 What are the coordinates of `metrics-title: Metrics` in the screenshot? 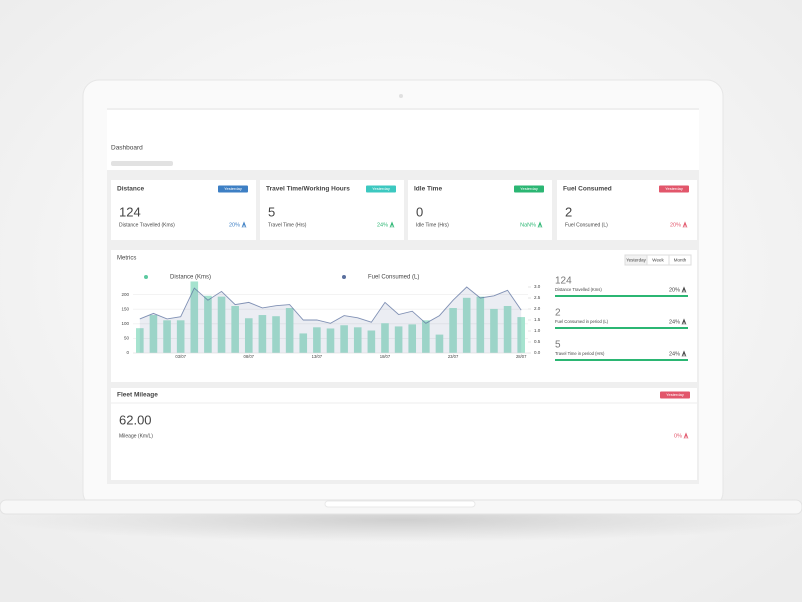 It's located at (126, 259).